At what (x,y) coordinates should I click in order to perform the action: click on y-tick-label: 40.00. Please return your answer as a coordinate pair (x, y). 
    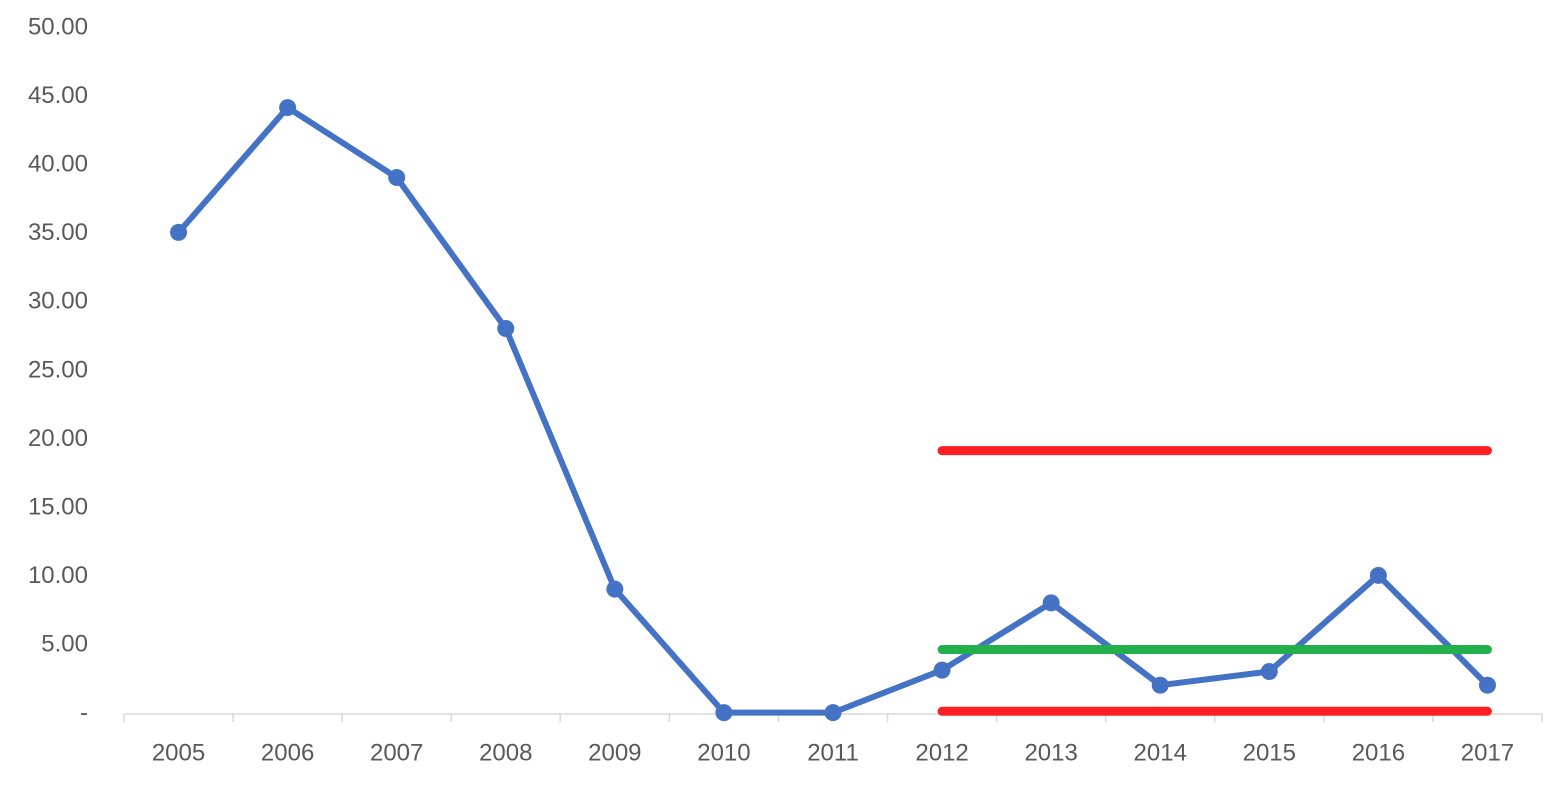
    Looking at the image, I should click on (58, 164).